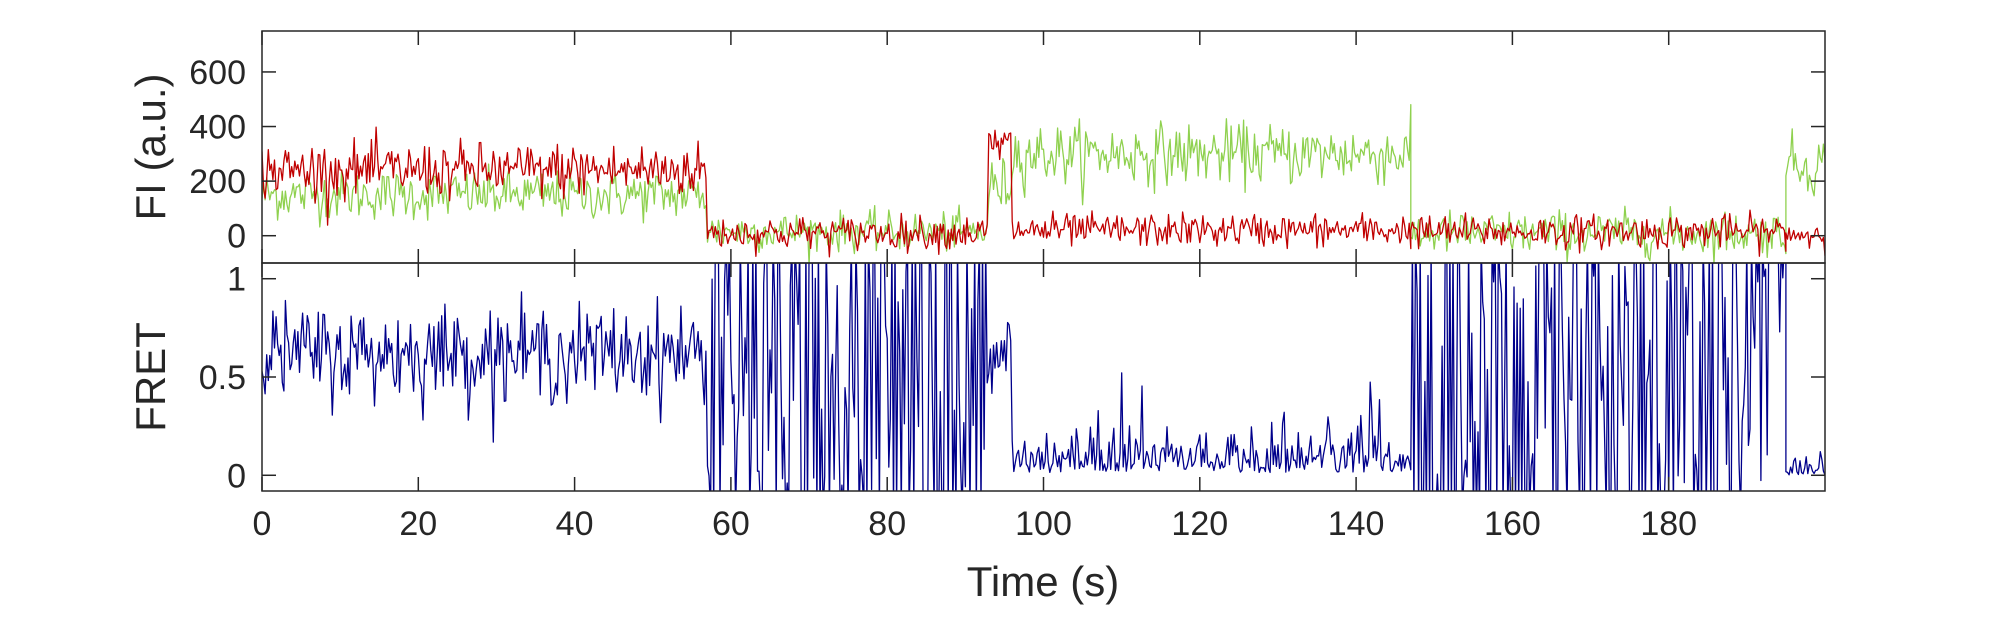 This screenshot has width=2005, height=625. What do you see at coordinates (1043, 524) in the screenshot?
I see `time-x-tick-label: 100` at bounding box center [1043, 524].